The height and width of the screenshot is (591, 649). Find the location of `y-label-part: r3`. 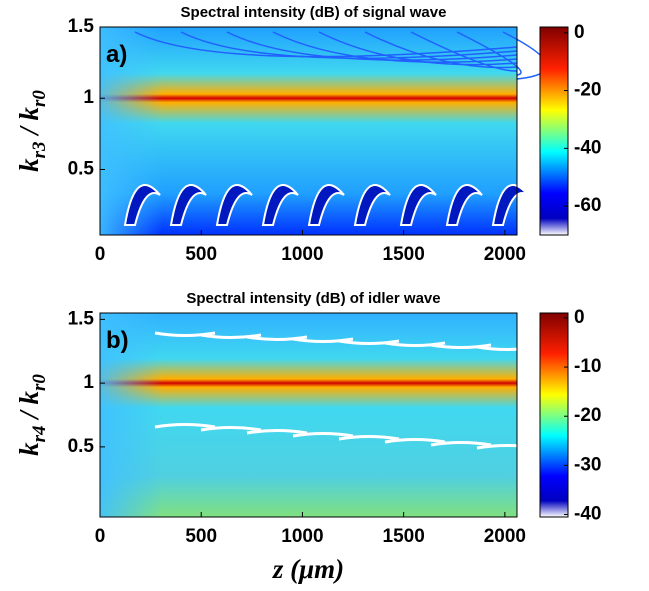

y-label-part: r3 is located at coordinates (39, 150).